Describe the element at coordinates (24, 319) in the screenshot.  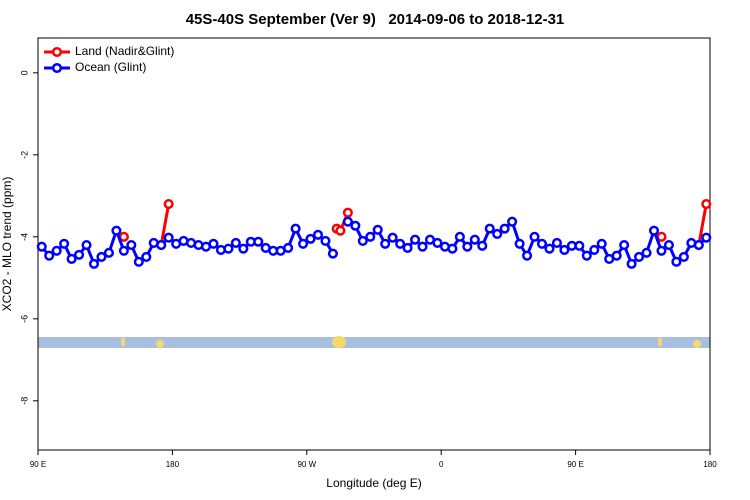
I see `y-tick-label: -6` at that location.